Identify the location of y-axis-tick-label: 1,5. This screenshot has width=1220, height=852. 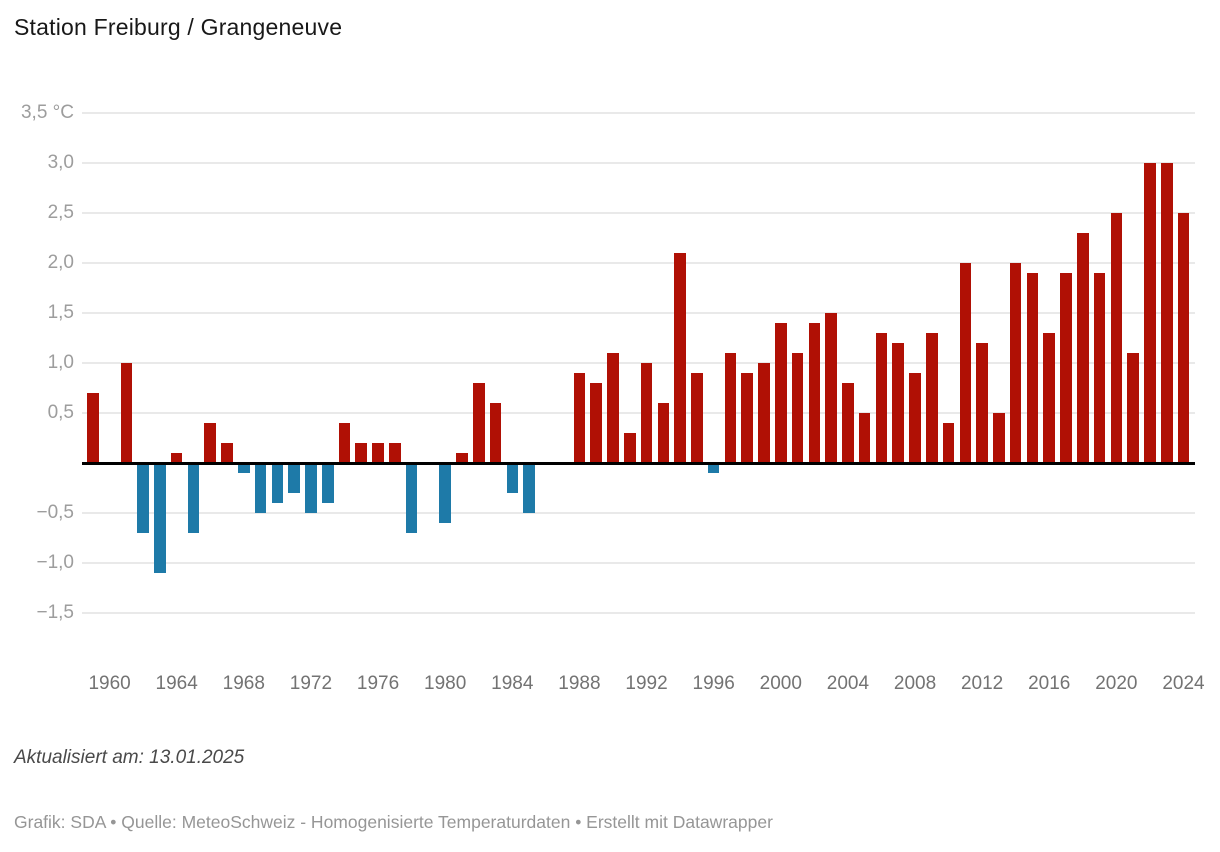
(60, 312).